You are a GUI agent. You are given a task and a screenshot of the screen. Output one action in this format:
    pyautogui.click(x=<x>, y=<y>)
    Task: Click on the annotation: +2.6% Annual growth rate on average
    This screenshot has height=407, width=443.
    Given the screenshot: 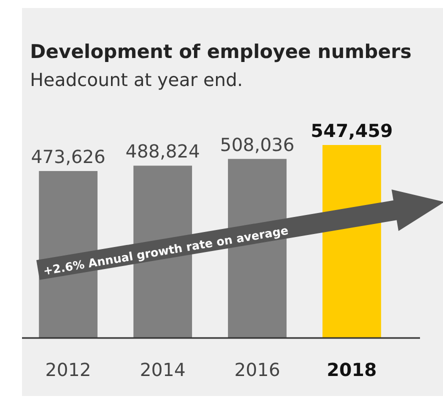 What is the action you would take?
    pyautogui.click(x=166, y=250)
    